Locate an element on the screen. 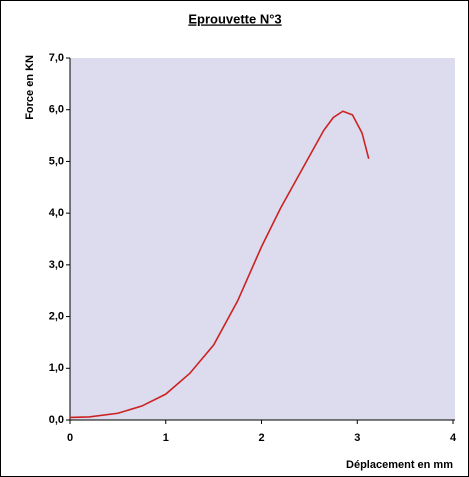  x-tick-label: 0 is located at coordinates (70, 438).